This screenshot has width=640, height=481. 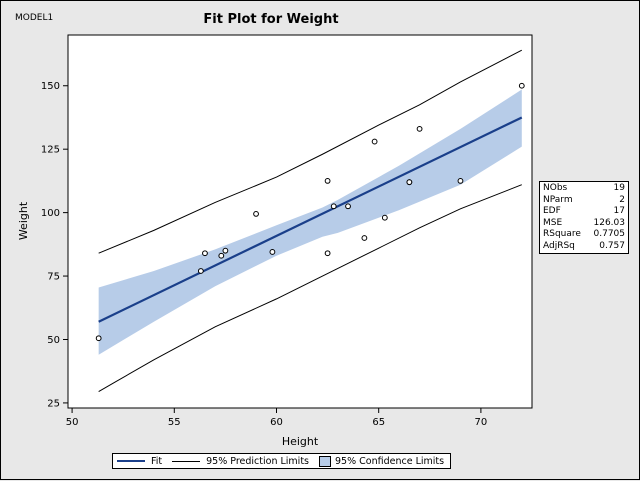 What do you see at coordinates (72, 422) in the screenshot?
I see `x-tick-label: 50` at bounding box center [72, 422].